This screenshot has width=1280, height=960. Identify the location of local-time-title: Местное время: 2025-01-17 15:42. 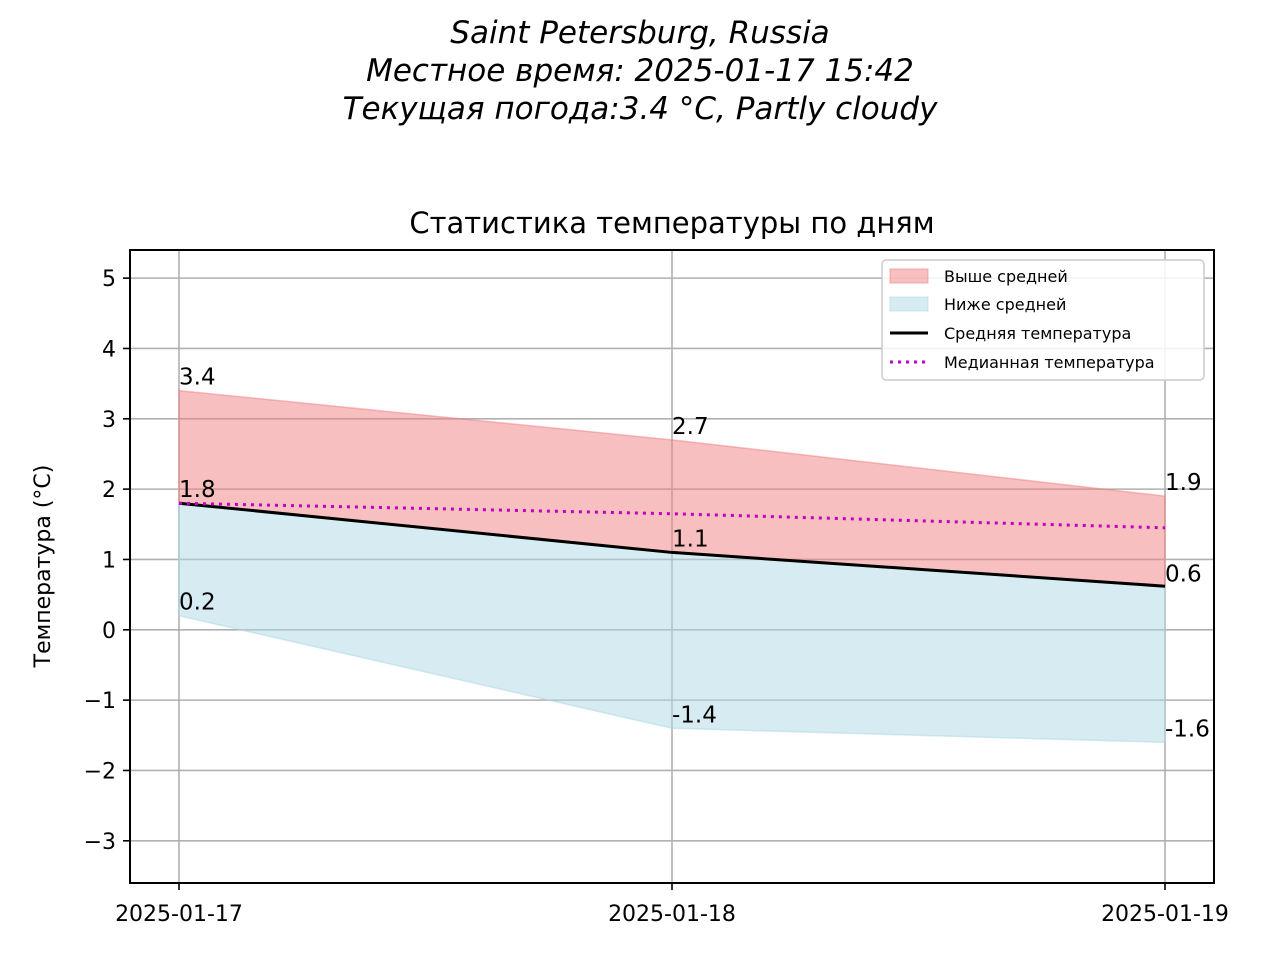
(640, 71).